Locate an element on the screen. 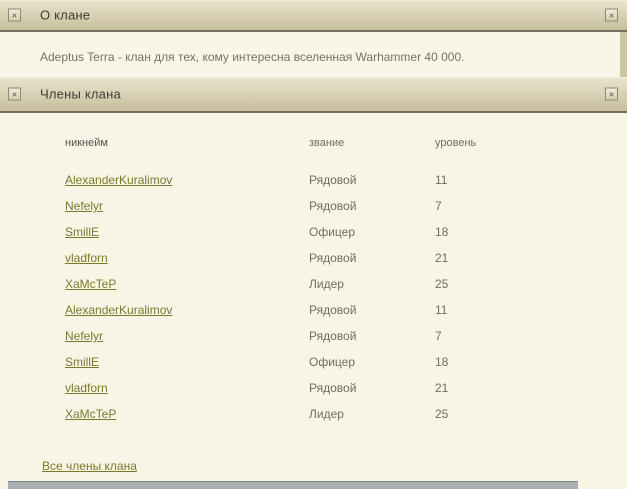 Image resolution: width=627 pixels, height=489 pixels. column-header-level: уровень is located at coordinates (456, 143).